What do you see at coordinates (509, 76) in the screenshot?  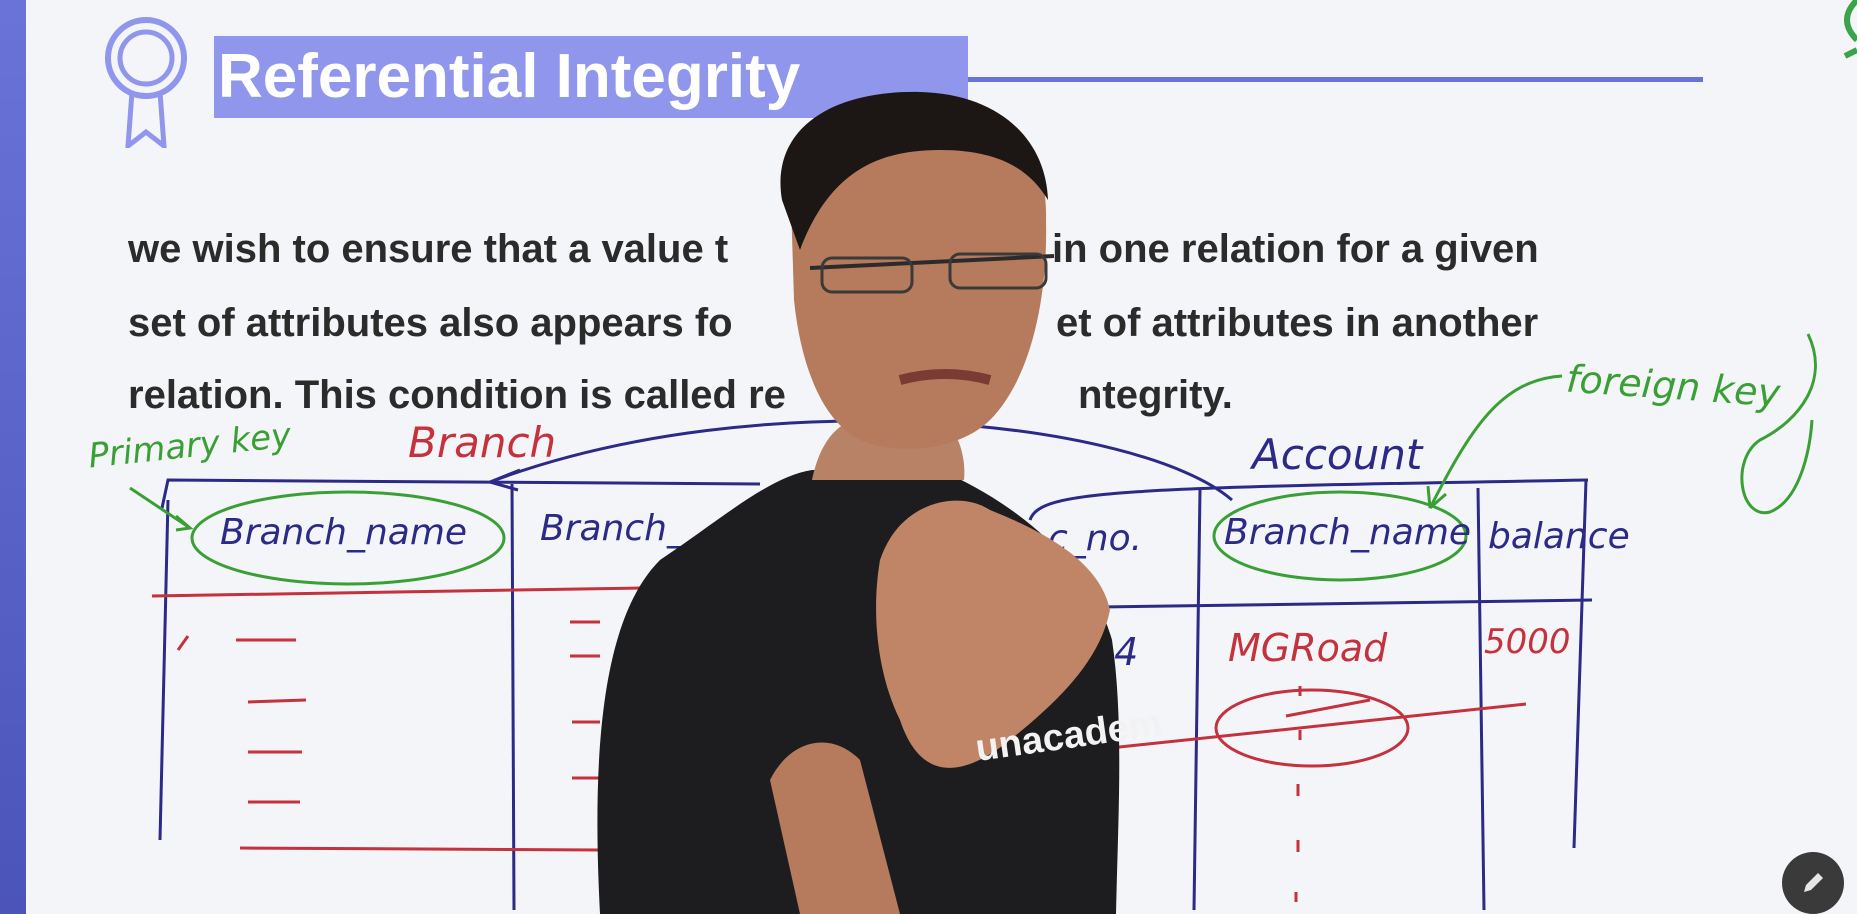 I see `slide-title: Referential Integrity` at bounding box center [509, 76].